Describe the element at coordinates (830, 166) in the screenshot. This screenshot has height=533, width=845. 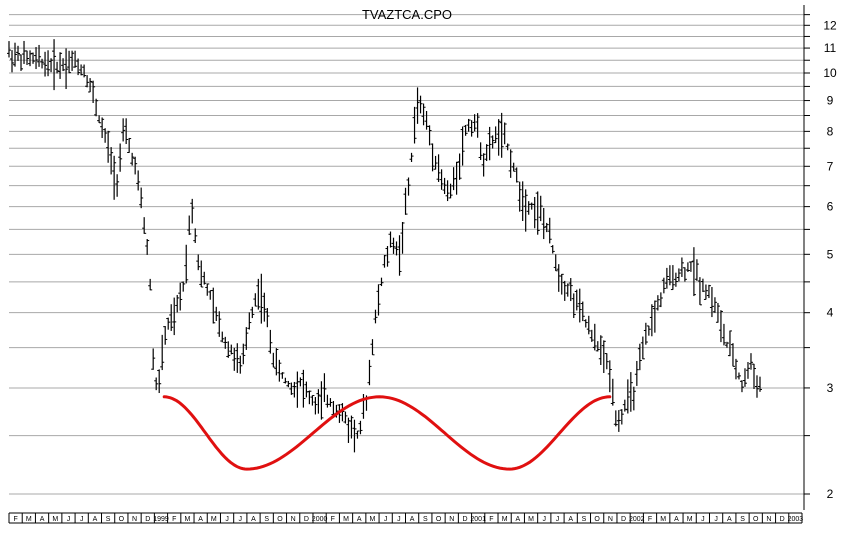
I see `y-tick-label: 7` at that location.